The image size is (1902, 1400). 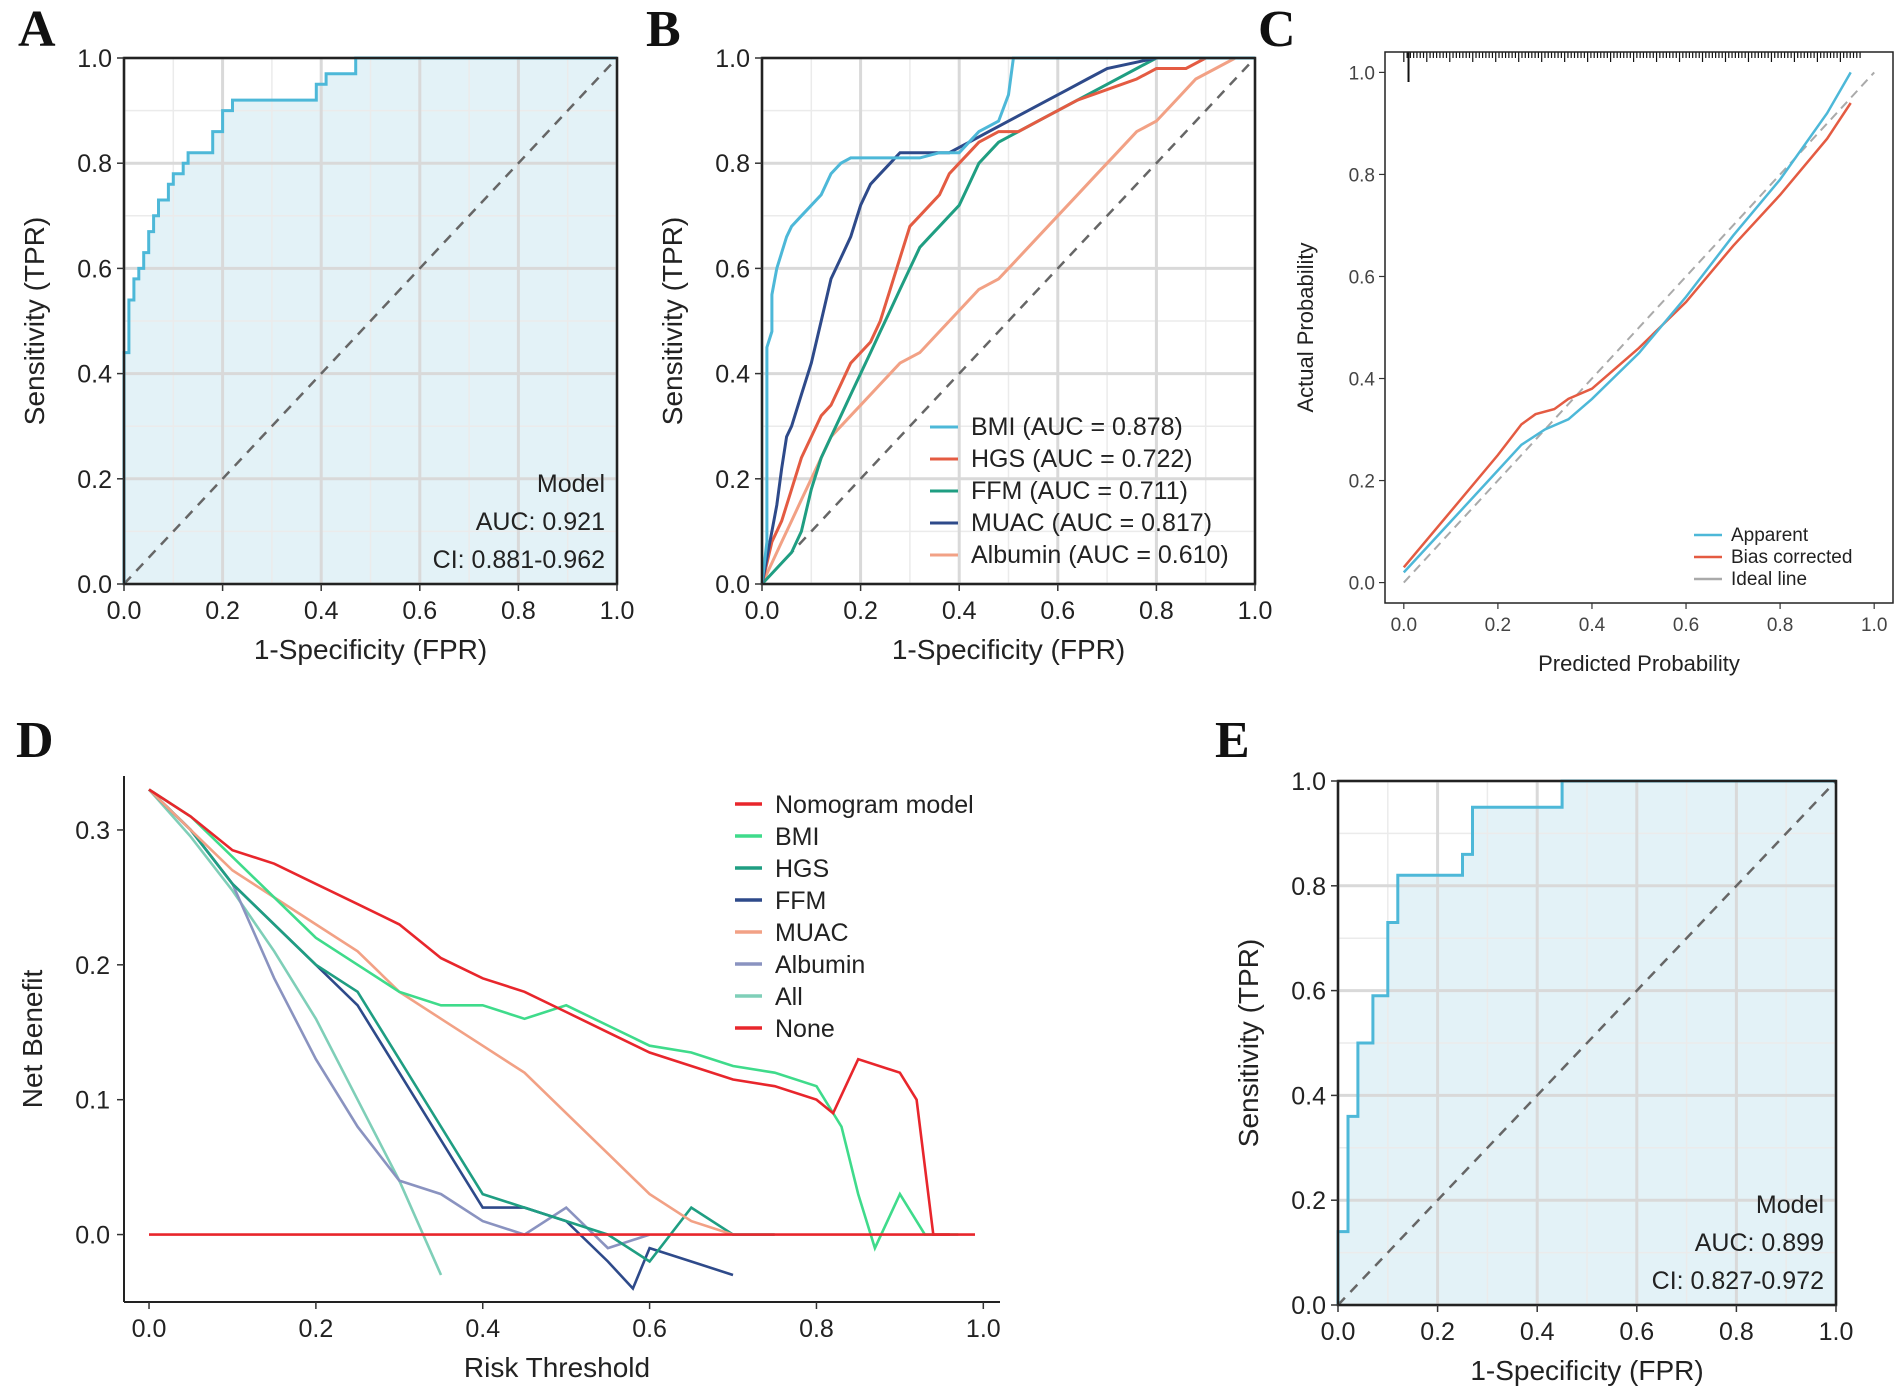 What do you see at coordinates (1082, 459) in the screenshot?
I see `legend-label: HGS (AUC = 0.722)` at bounding box center [1082, 459].